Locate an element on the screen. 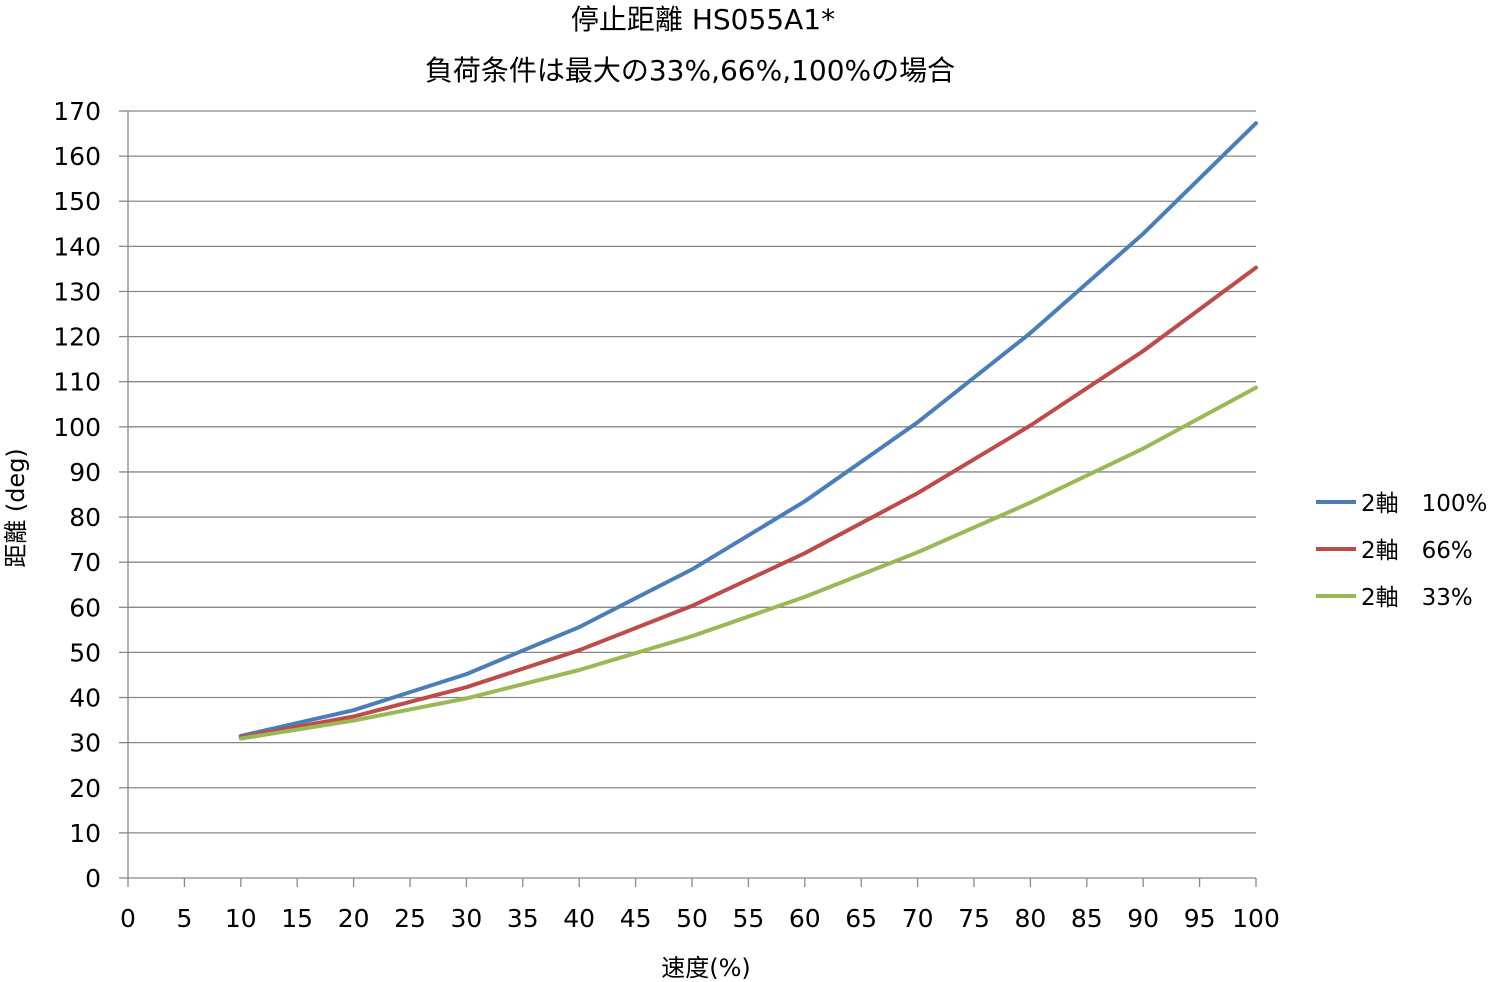 The width and height of the screenshot is (1489, 982). x-axis-title: 速度(%) is located at coordinates (706, 968).